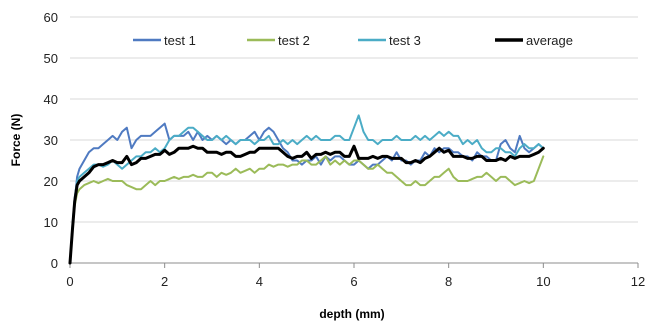 This screenshot has height=321, width=646. What do you see at coordinates (51, 99) in the screenshot?
I see `y-tick-label-40: 40` at bounding box center [51, 99].